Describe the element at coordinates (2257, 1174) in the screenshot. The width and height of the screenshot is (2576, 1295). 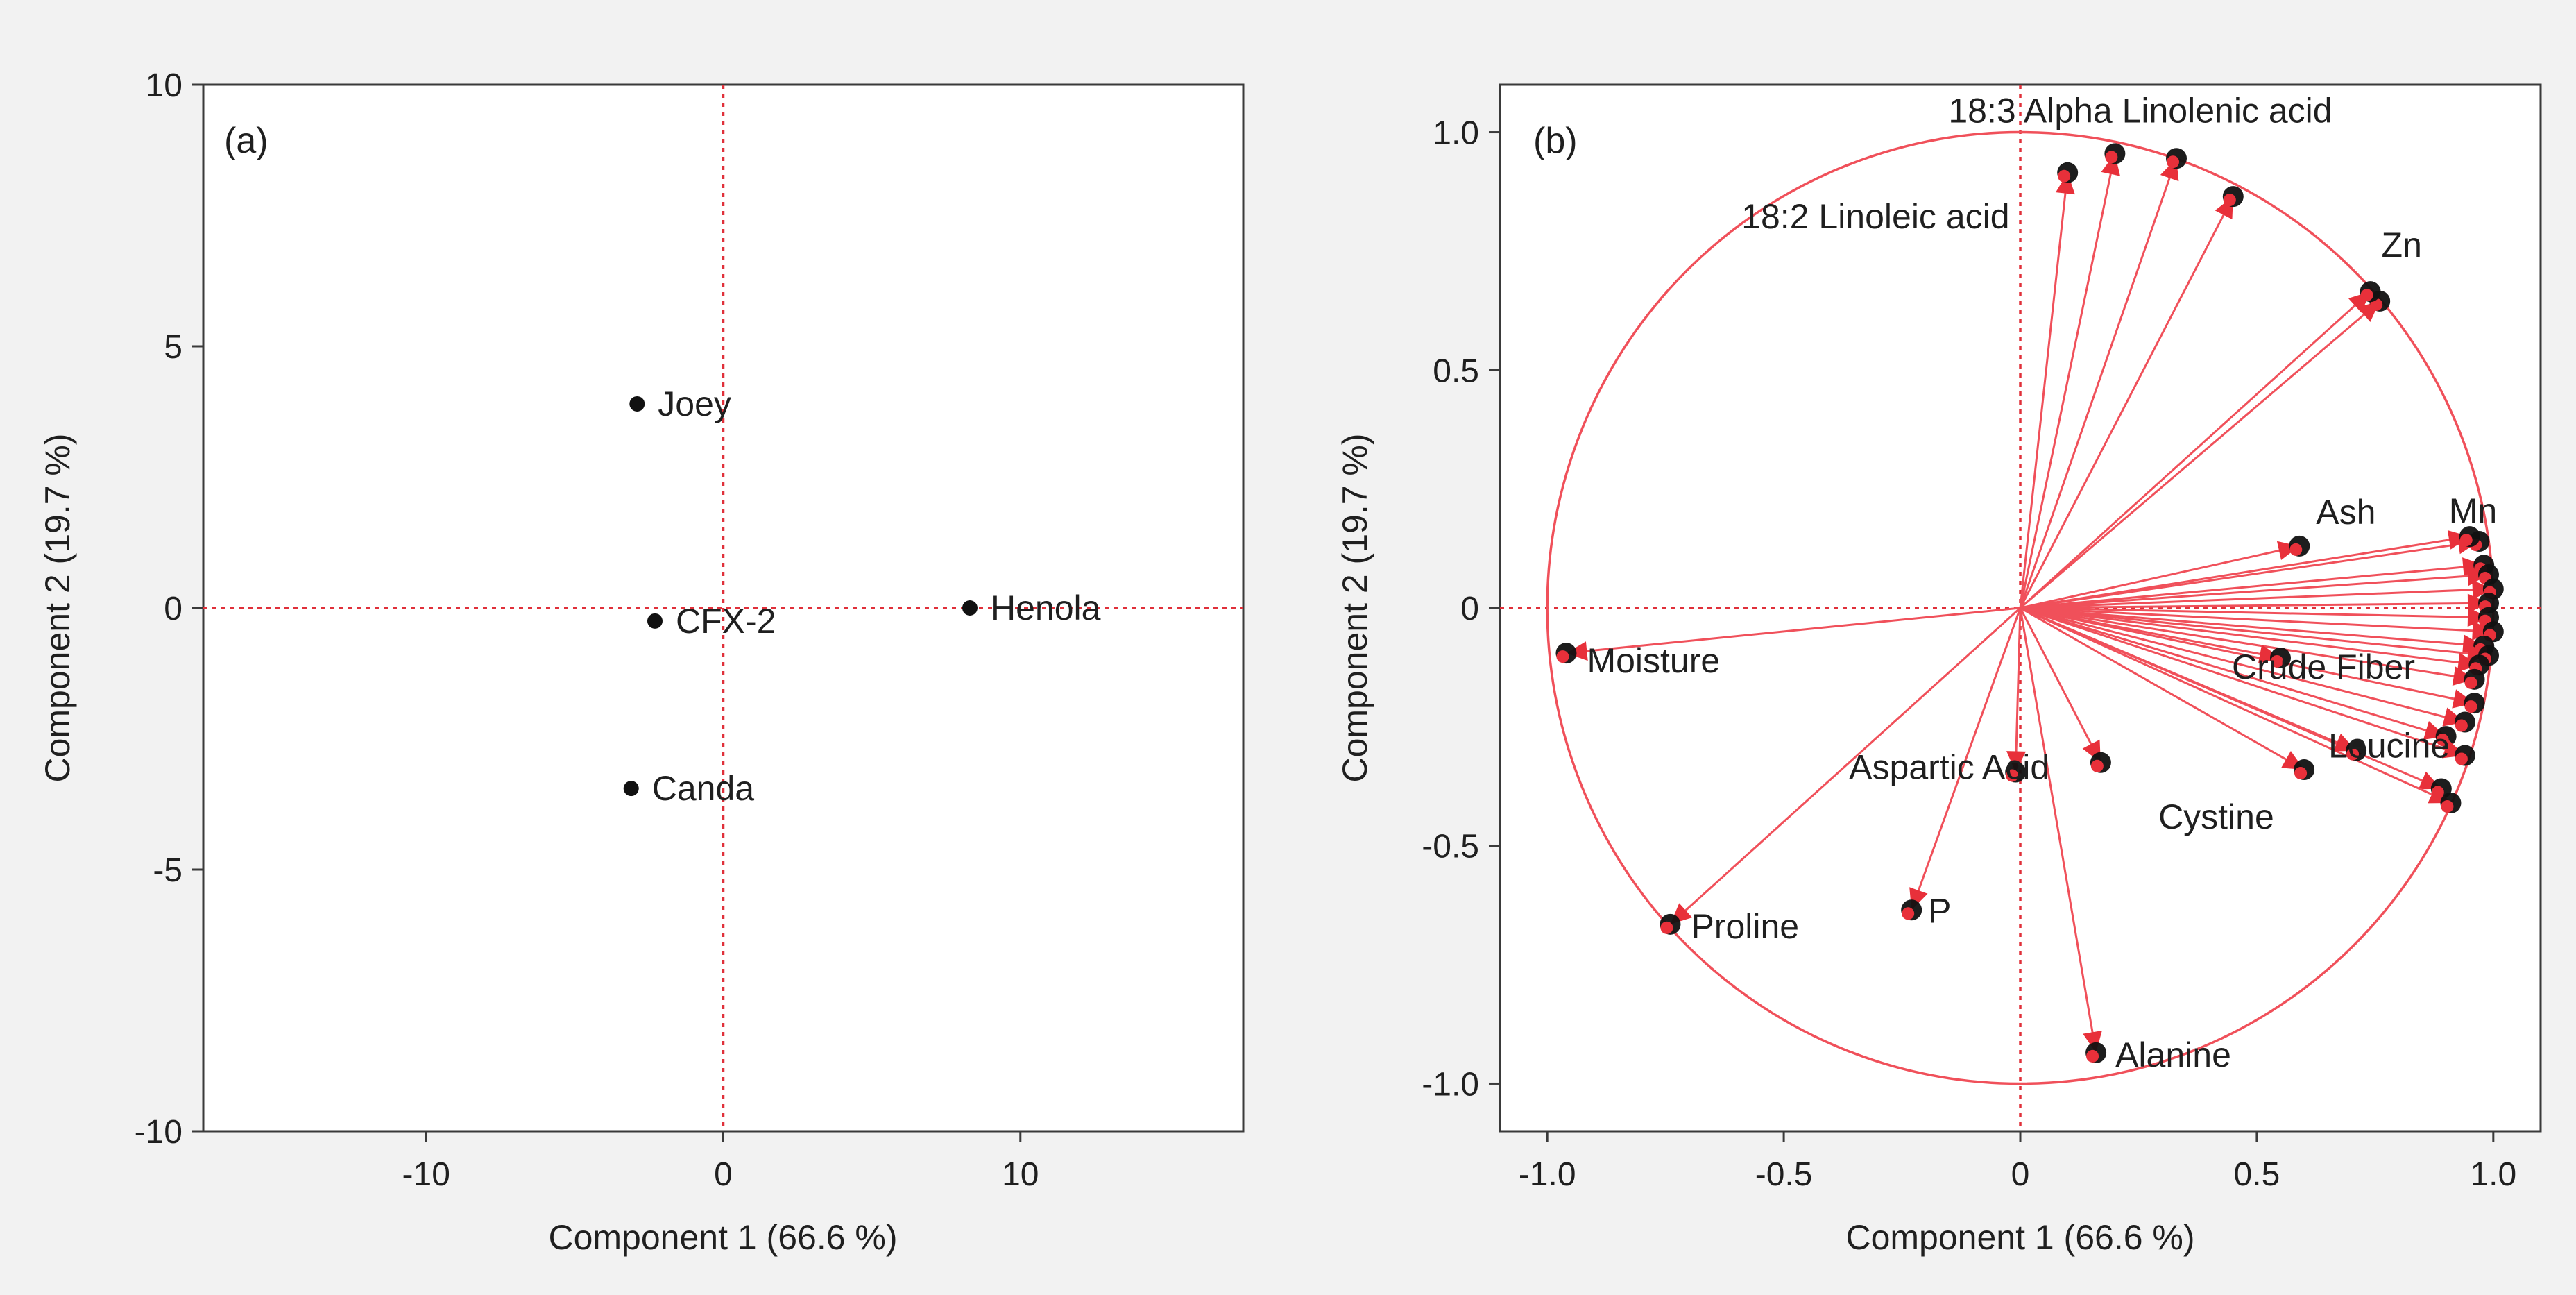
I see `loading-plot-x-tick-label: 0.5` at that location.